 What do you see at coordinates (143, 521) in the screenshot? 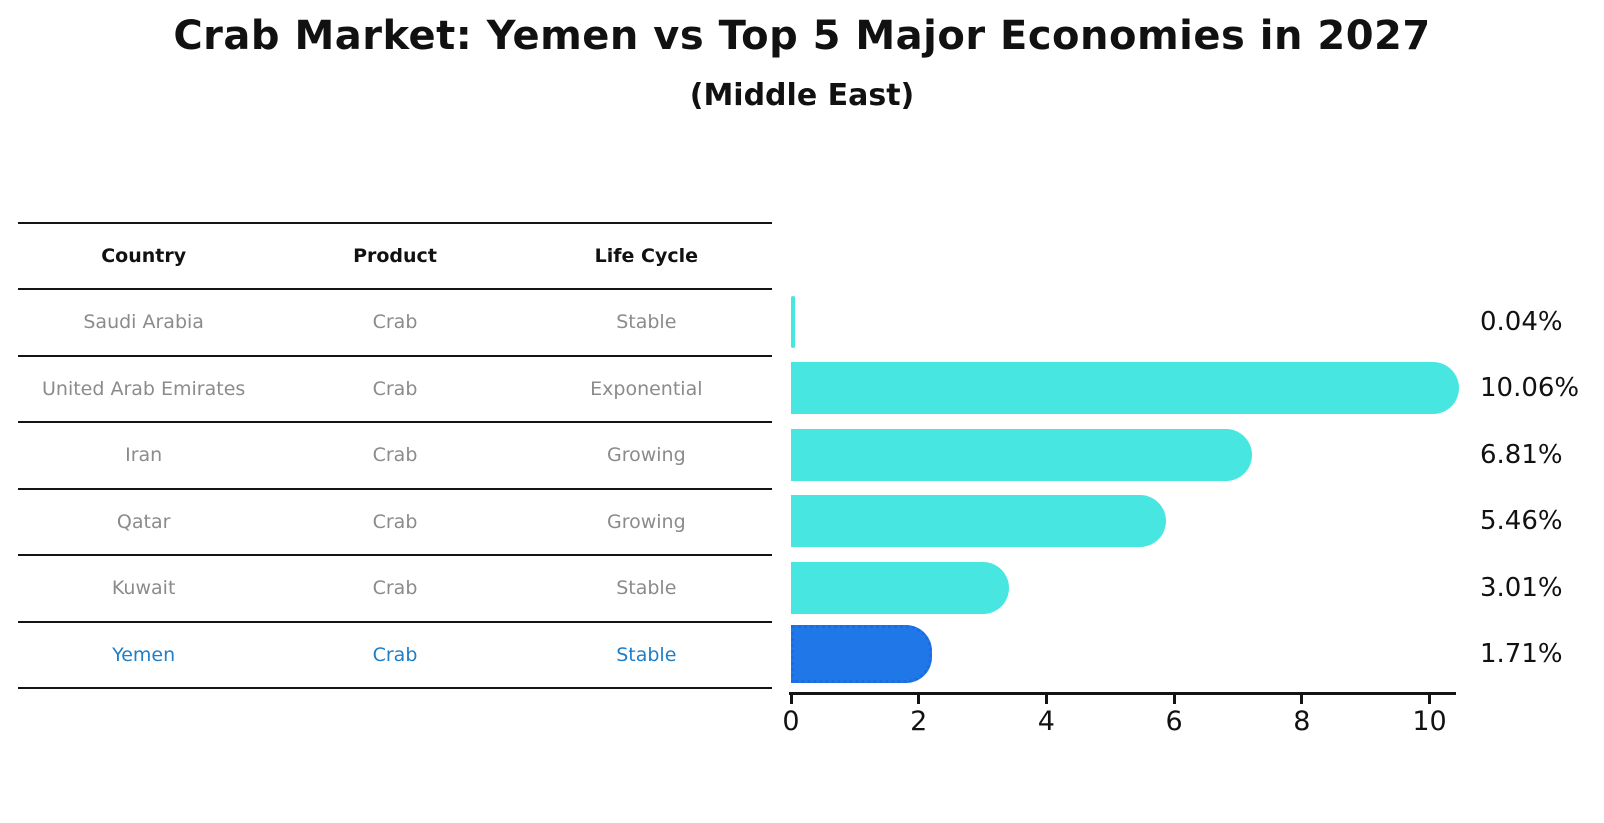
I see `table-cell-country: Qatar` at bounding box center [143, 521].